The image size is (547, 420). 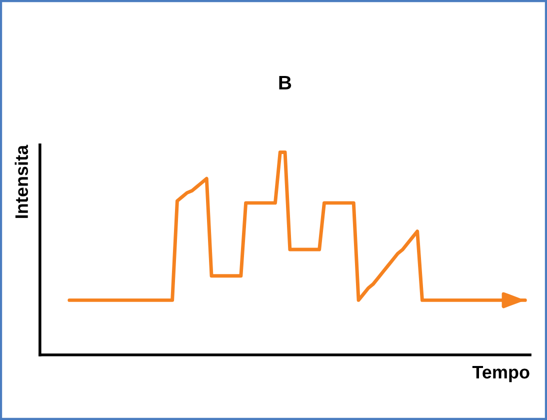 What do you see at coordinates (501, 374) in the screenshot?
I see `x-axis-title: Tempo` at bounding box center [501, 374].